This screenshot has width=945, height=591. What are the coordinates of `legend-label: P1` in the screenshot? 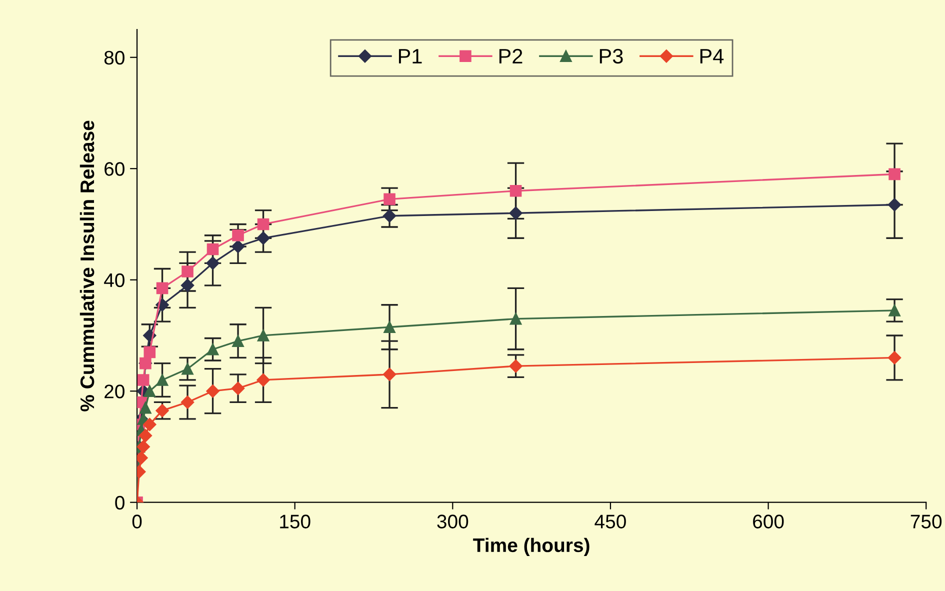 It's located at (410, 56).